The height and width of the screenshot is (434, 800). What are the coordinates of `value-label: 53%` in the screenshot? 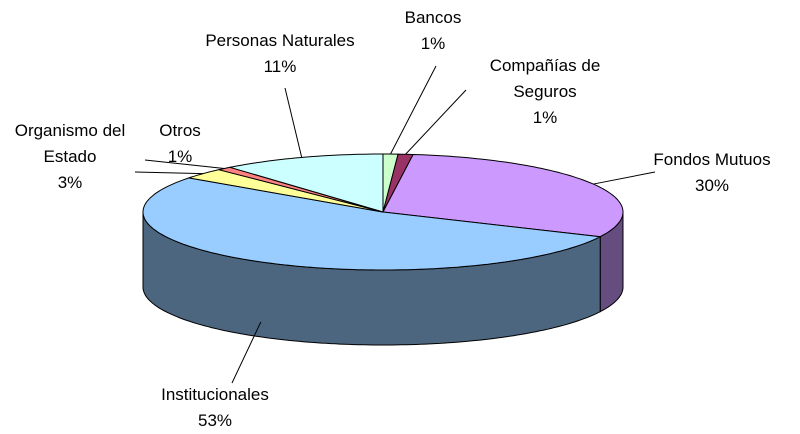 It's located at (215, 420).